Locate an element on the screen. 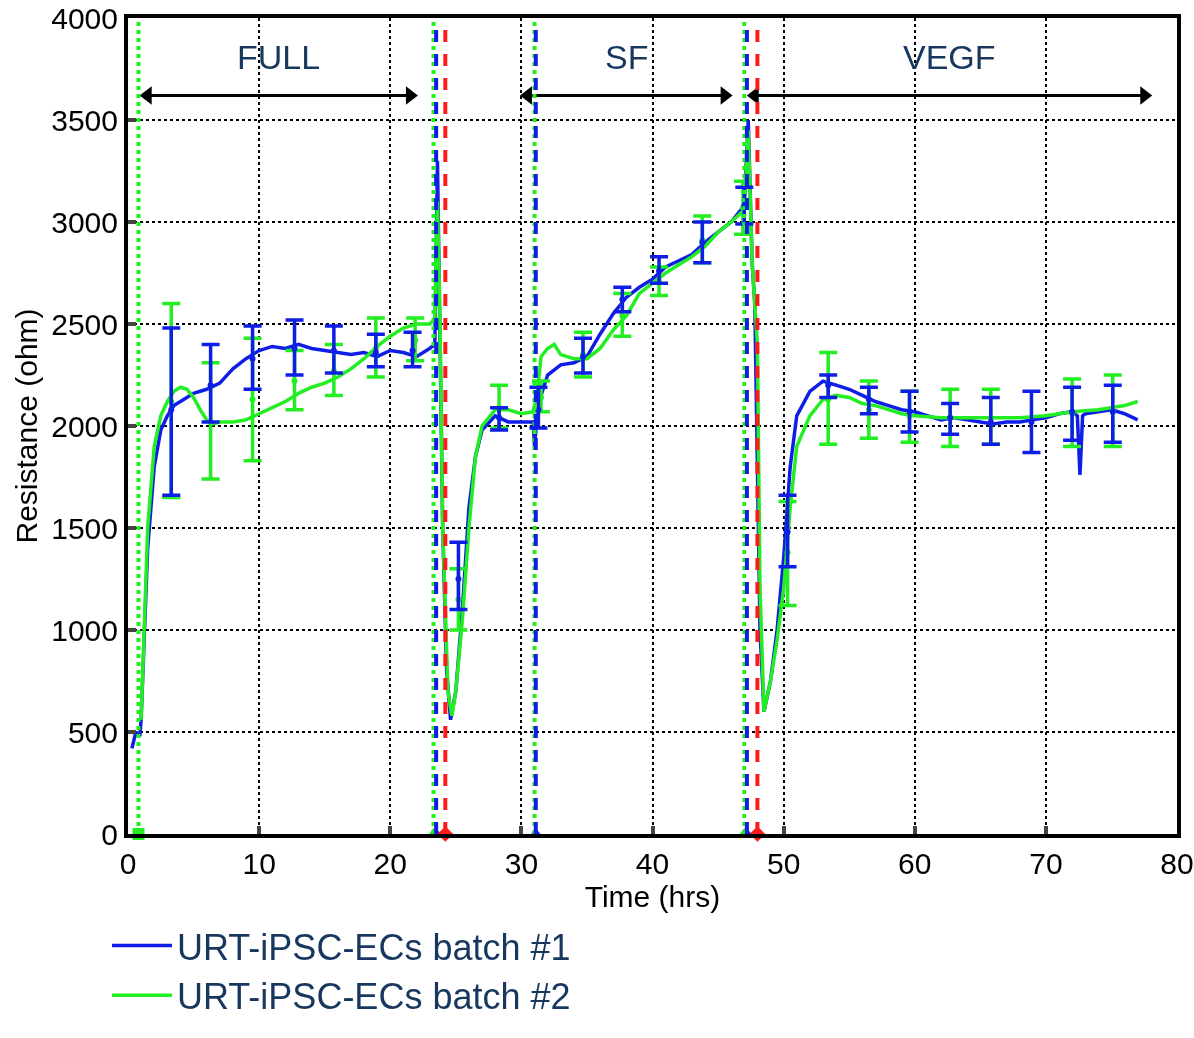 The height and width of the screenshot is (1038, 1194). x-tick-label: 80 is located at coordinates (1177, 863).